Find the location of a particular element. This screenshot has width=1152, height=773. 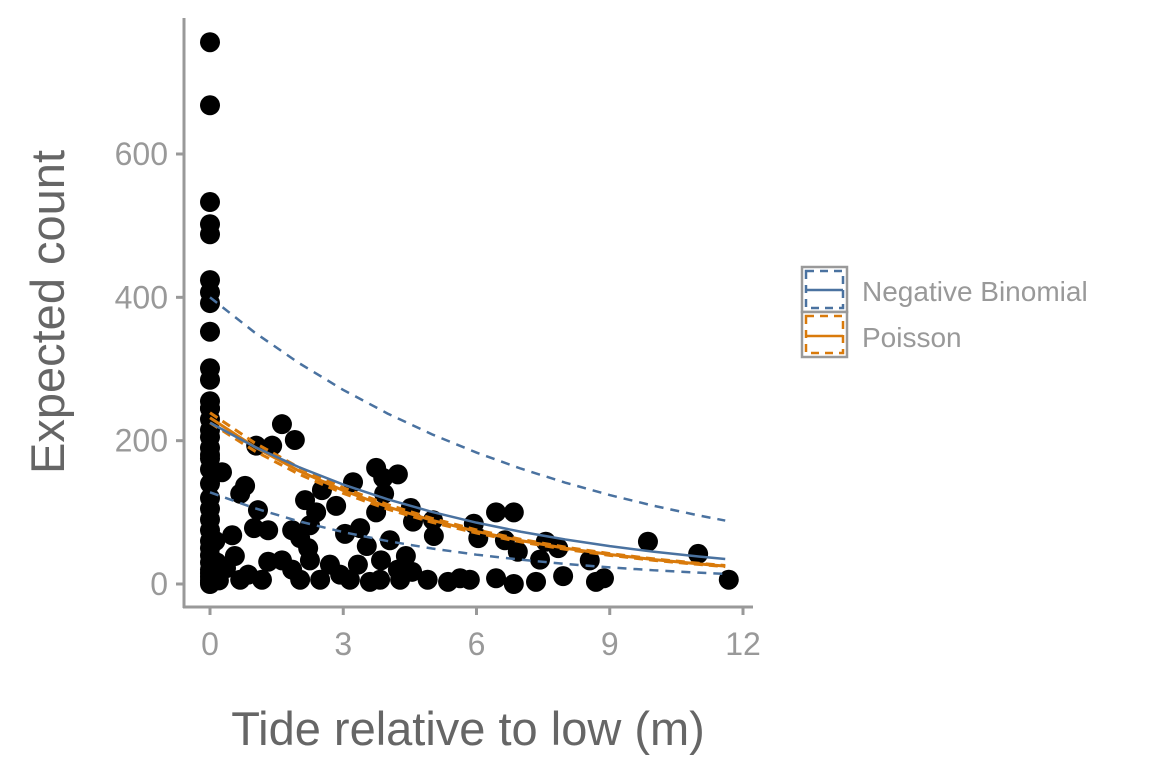

y-tick-label: 400 is located at coordinates (141, 297).